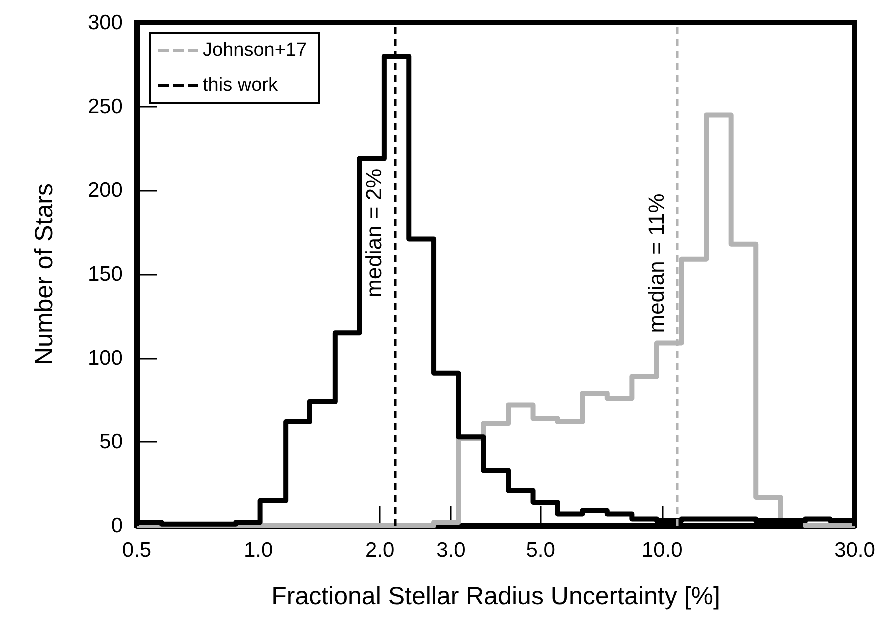 This screenshot has width=889, height=627. Describe the element at coordinates (111, 442) in the screenshot. I see `y-tick-label: 50` at that location.